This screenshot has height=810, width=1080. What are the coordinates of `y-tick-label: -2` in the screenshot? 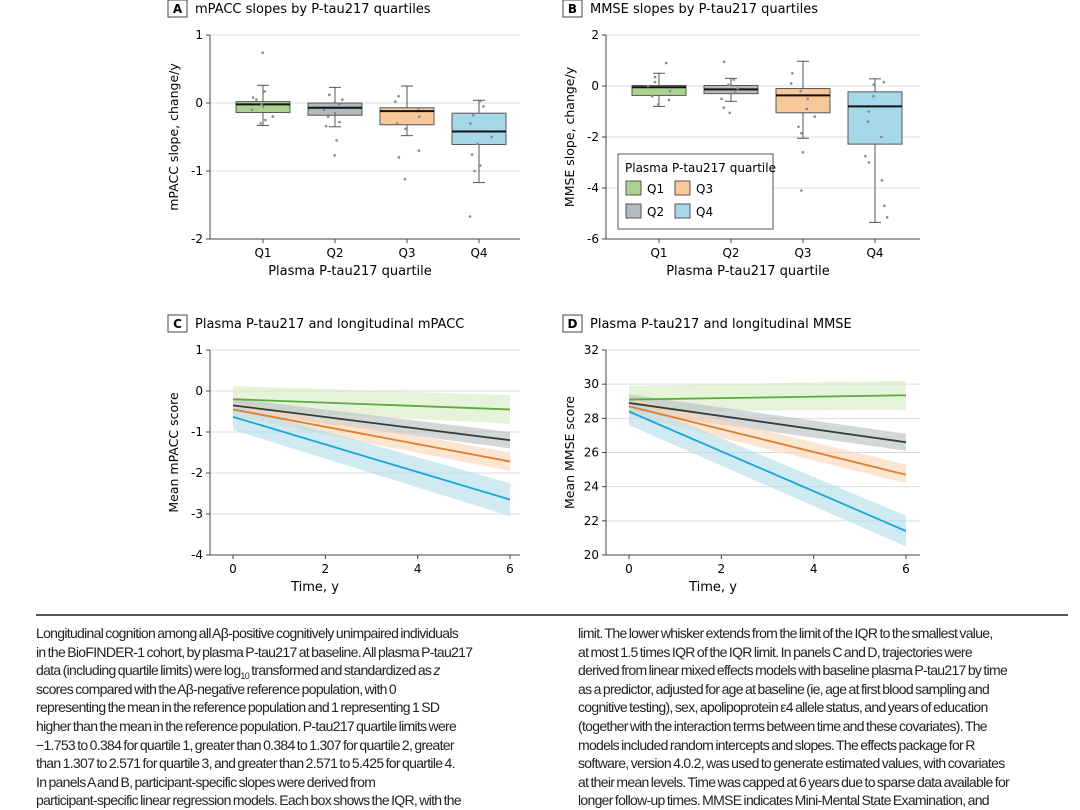 It's located at (197, 239).